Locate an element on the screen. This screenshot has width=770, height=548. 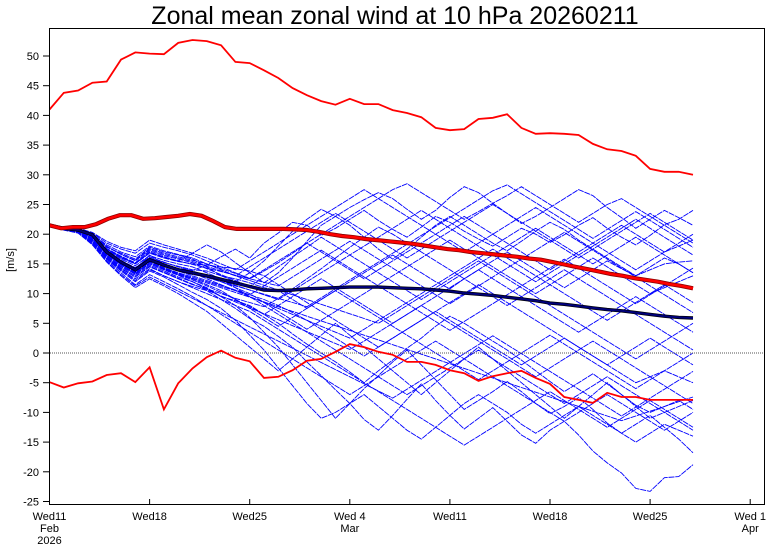
y-tick-label: 50 is located at coordinates (33, 57).